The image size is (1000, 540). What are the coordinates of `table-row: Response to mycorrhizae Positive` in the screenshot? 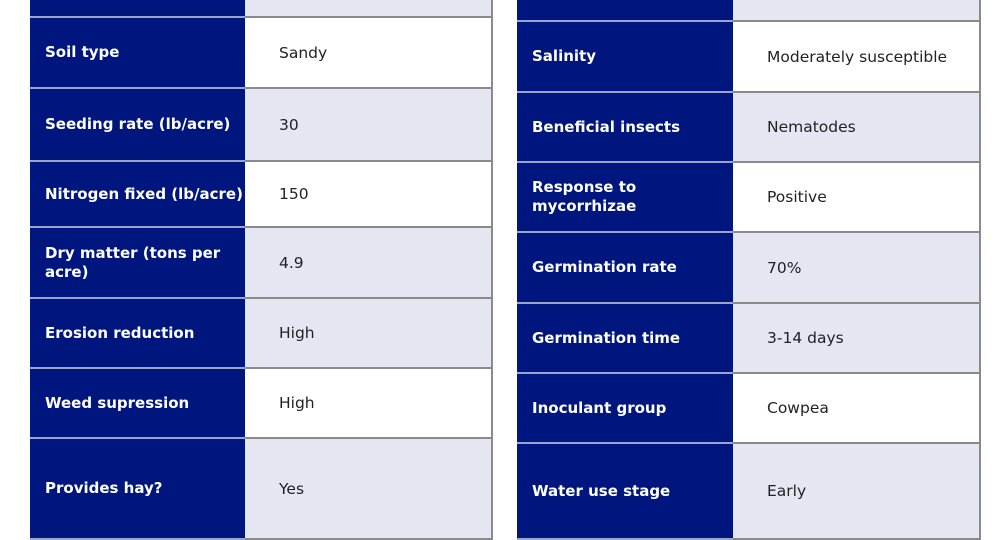 It's located at (749, 198).